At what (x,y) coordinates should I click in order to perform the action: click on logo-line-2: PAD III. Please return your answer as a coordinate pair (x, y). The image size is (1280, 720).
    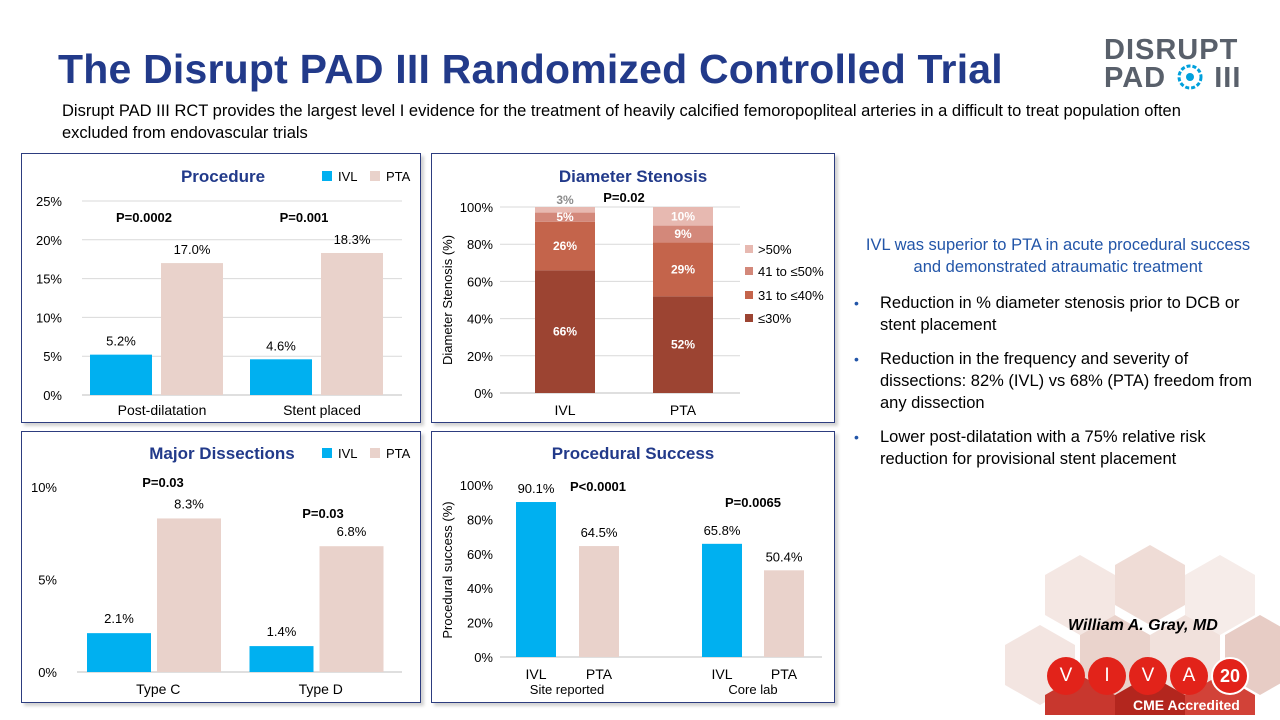
    Looking at the image, I should click on (1172, 78).